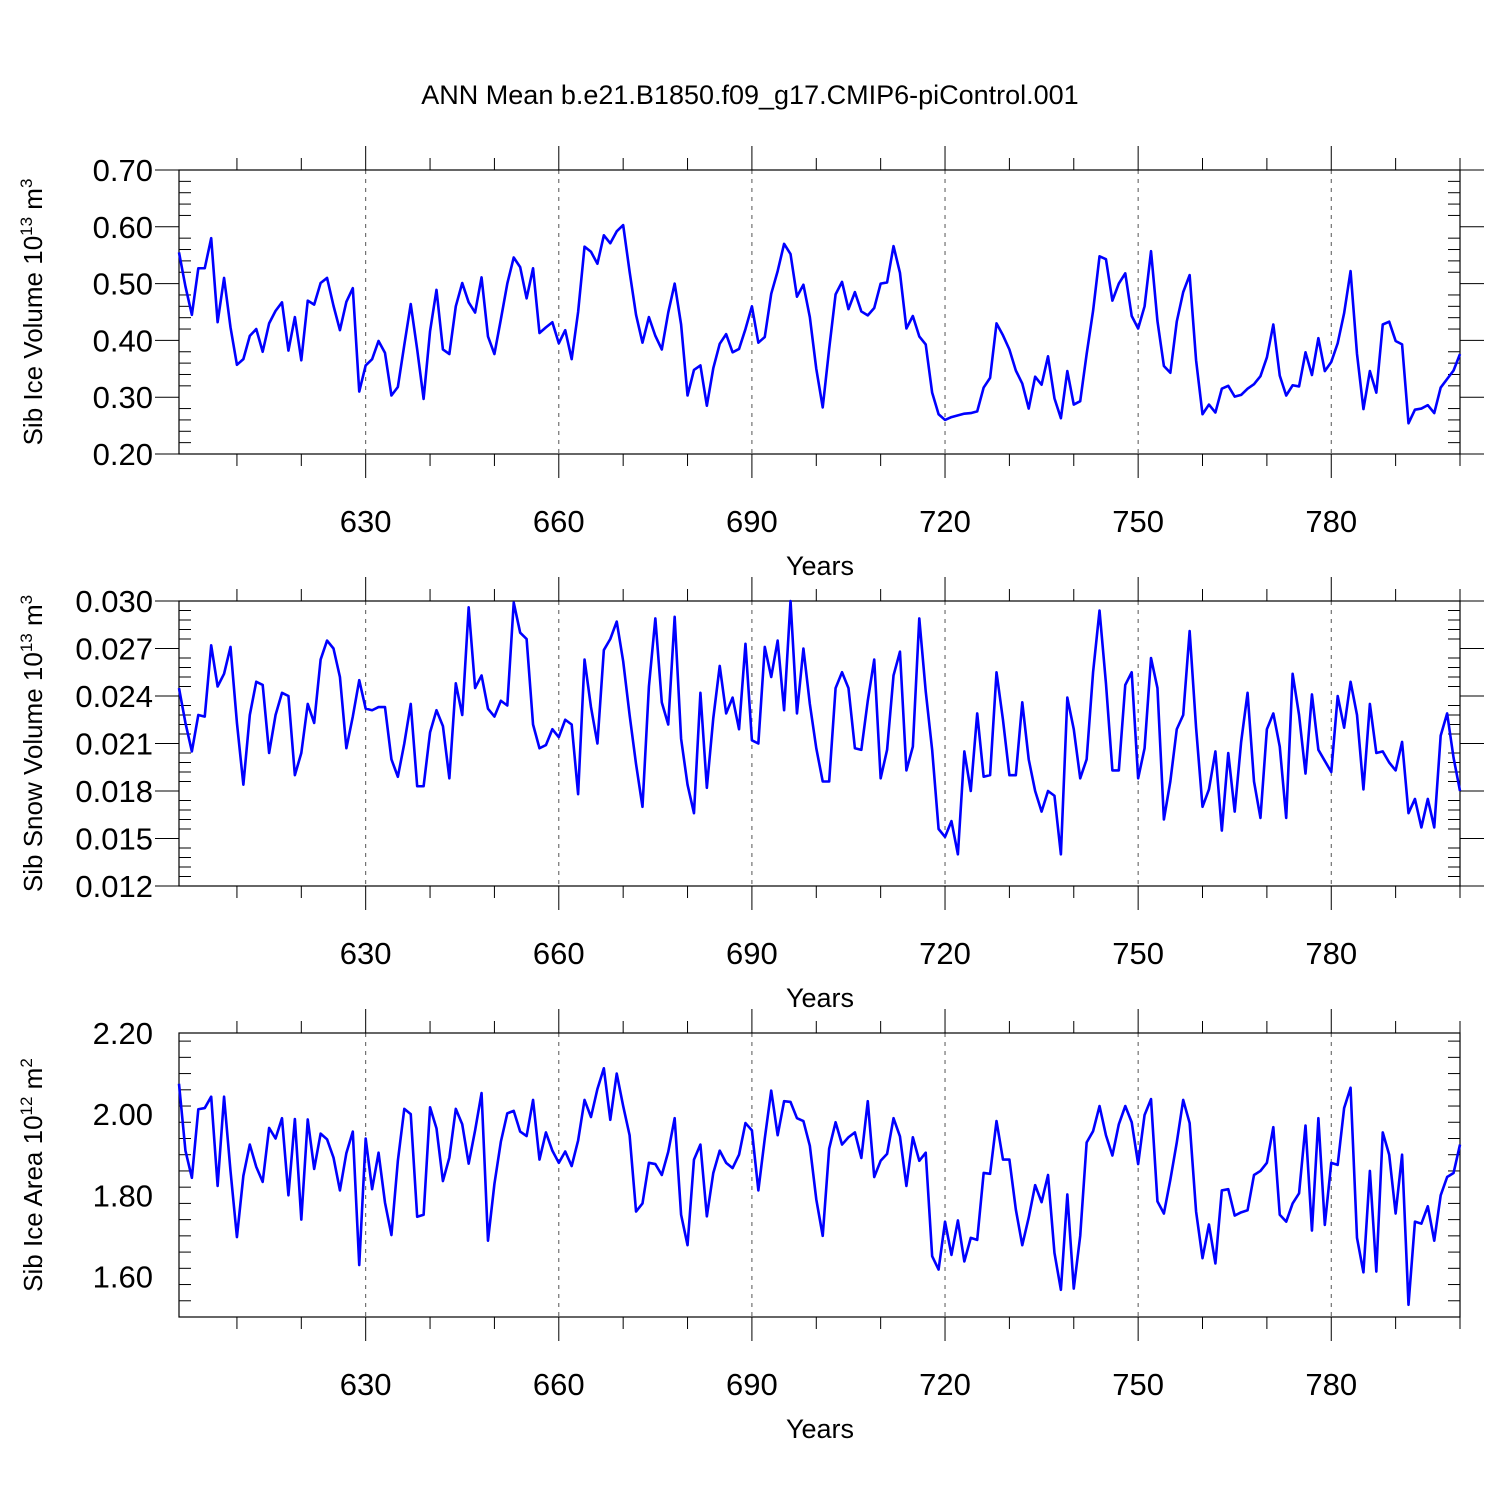  What do you see at coordinates (123, 1195) in the screenshot?
I see `chart2-ytick-label: 1.80` at bounding box center [123, 1195].